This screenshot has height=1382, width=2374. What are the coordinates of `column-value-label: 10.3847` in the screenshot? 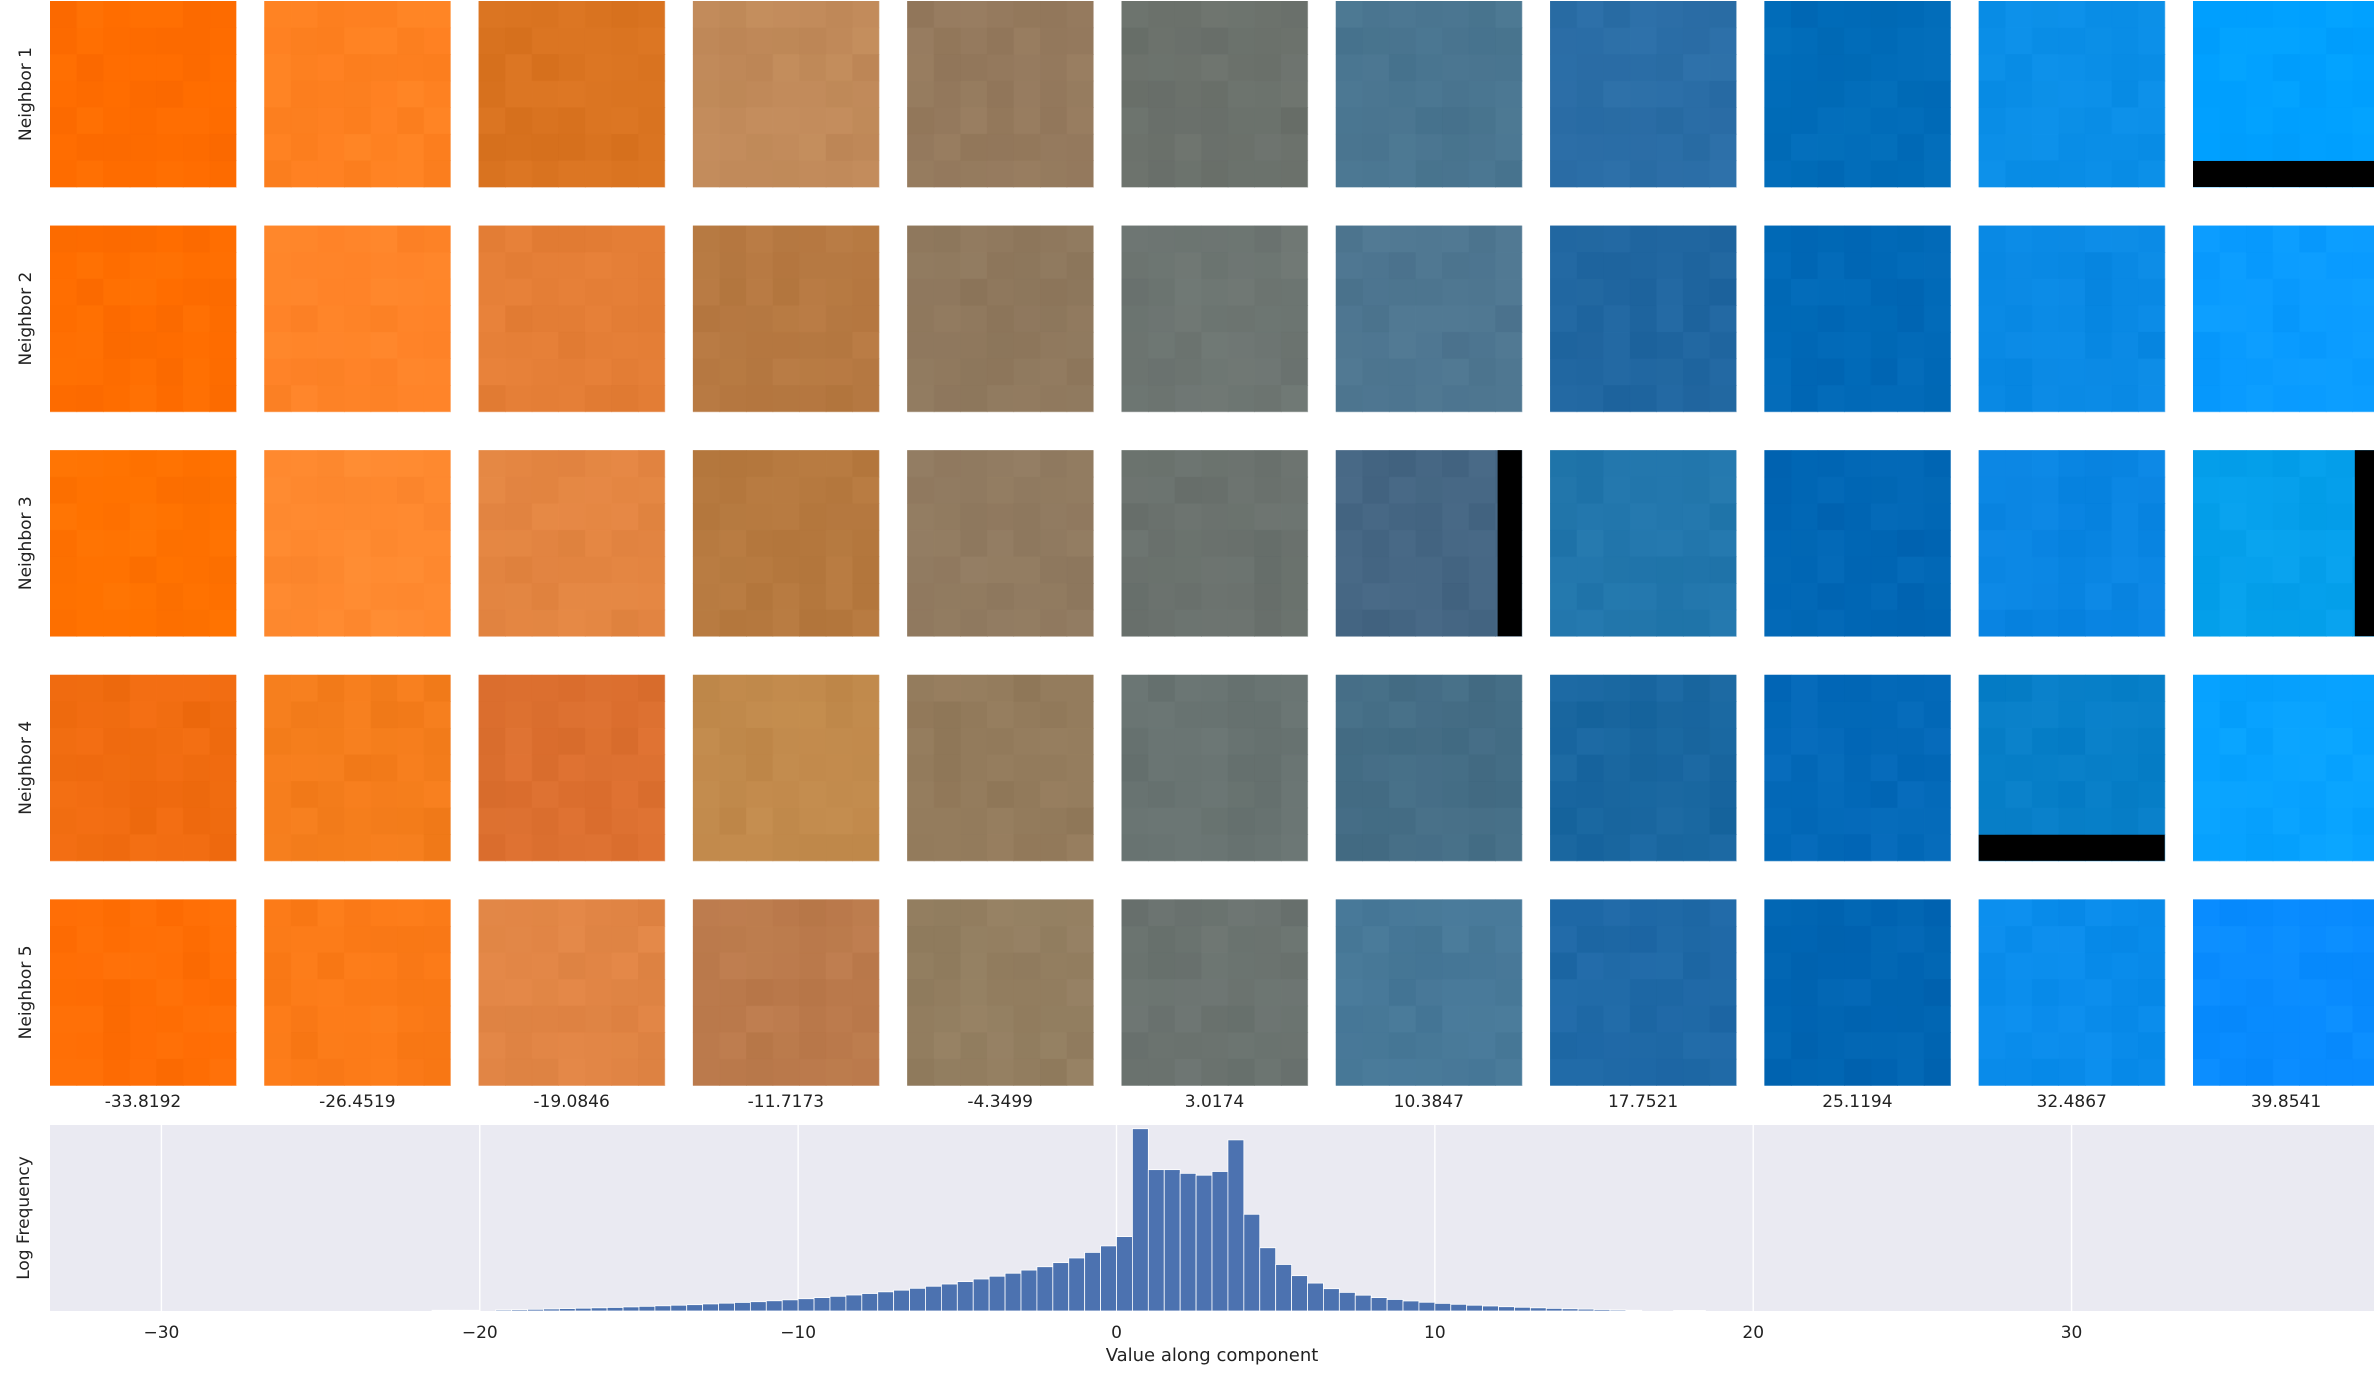 It's located at (1429, 1102).